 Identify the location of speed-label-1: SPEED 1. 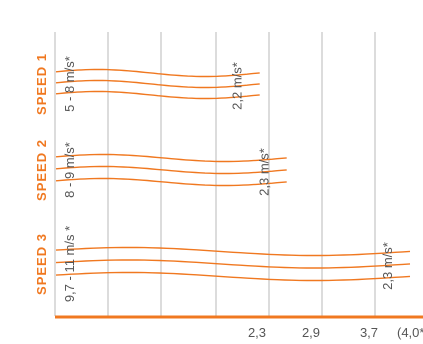
(41, 84).